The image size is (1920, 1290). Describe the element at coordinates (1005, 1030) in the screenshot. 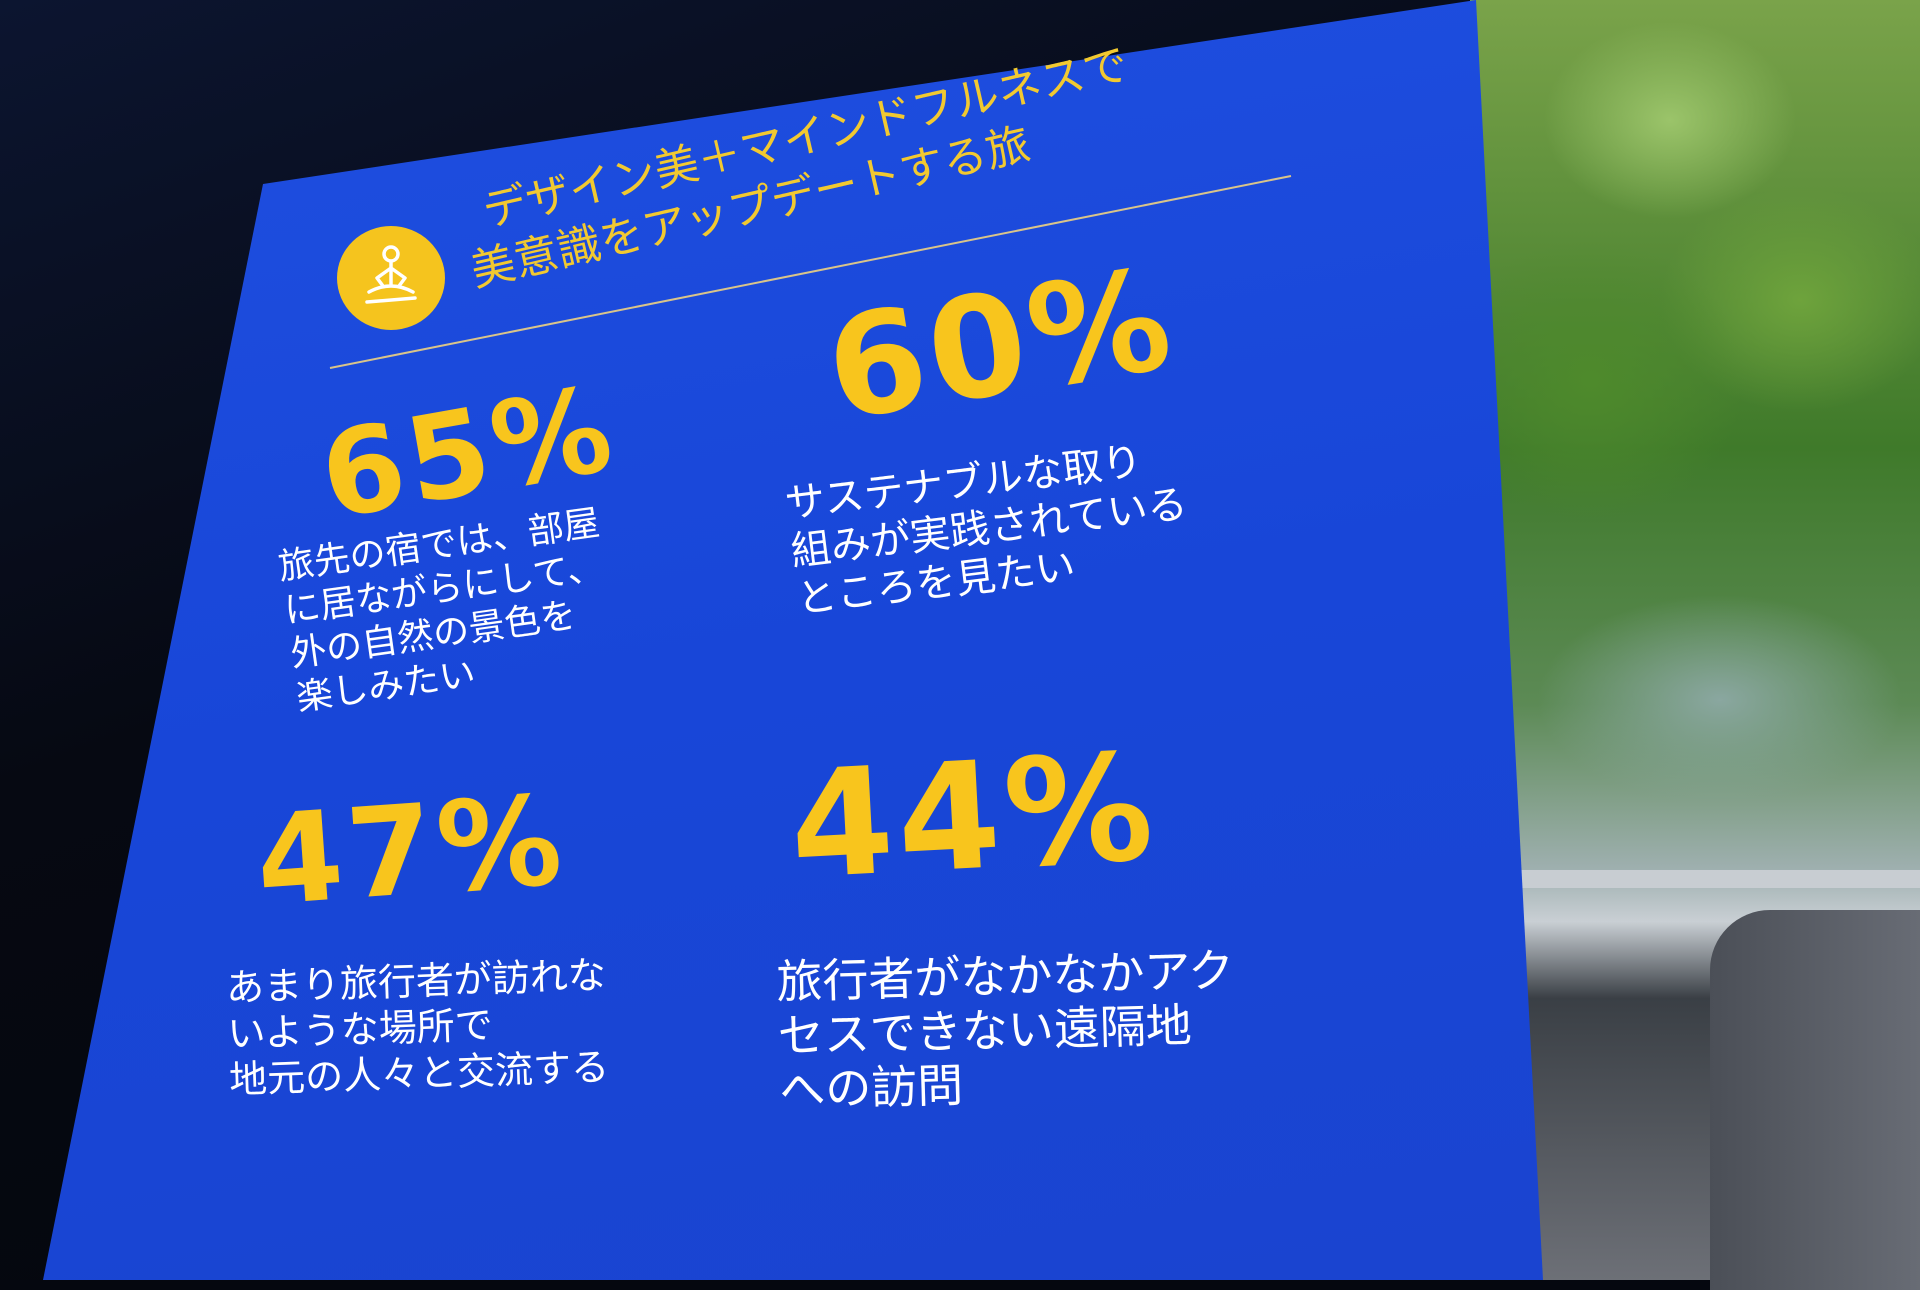

I see `stat-44-text: 旅行者がなかなかアク セスできない遠隔地 への訪問` at that location.